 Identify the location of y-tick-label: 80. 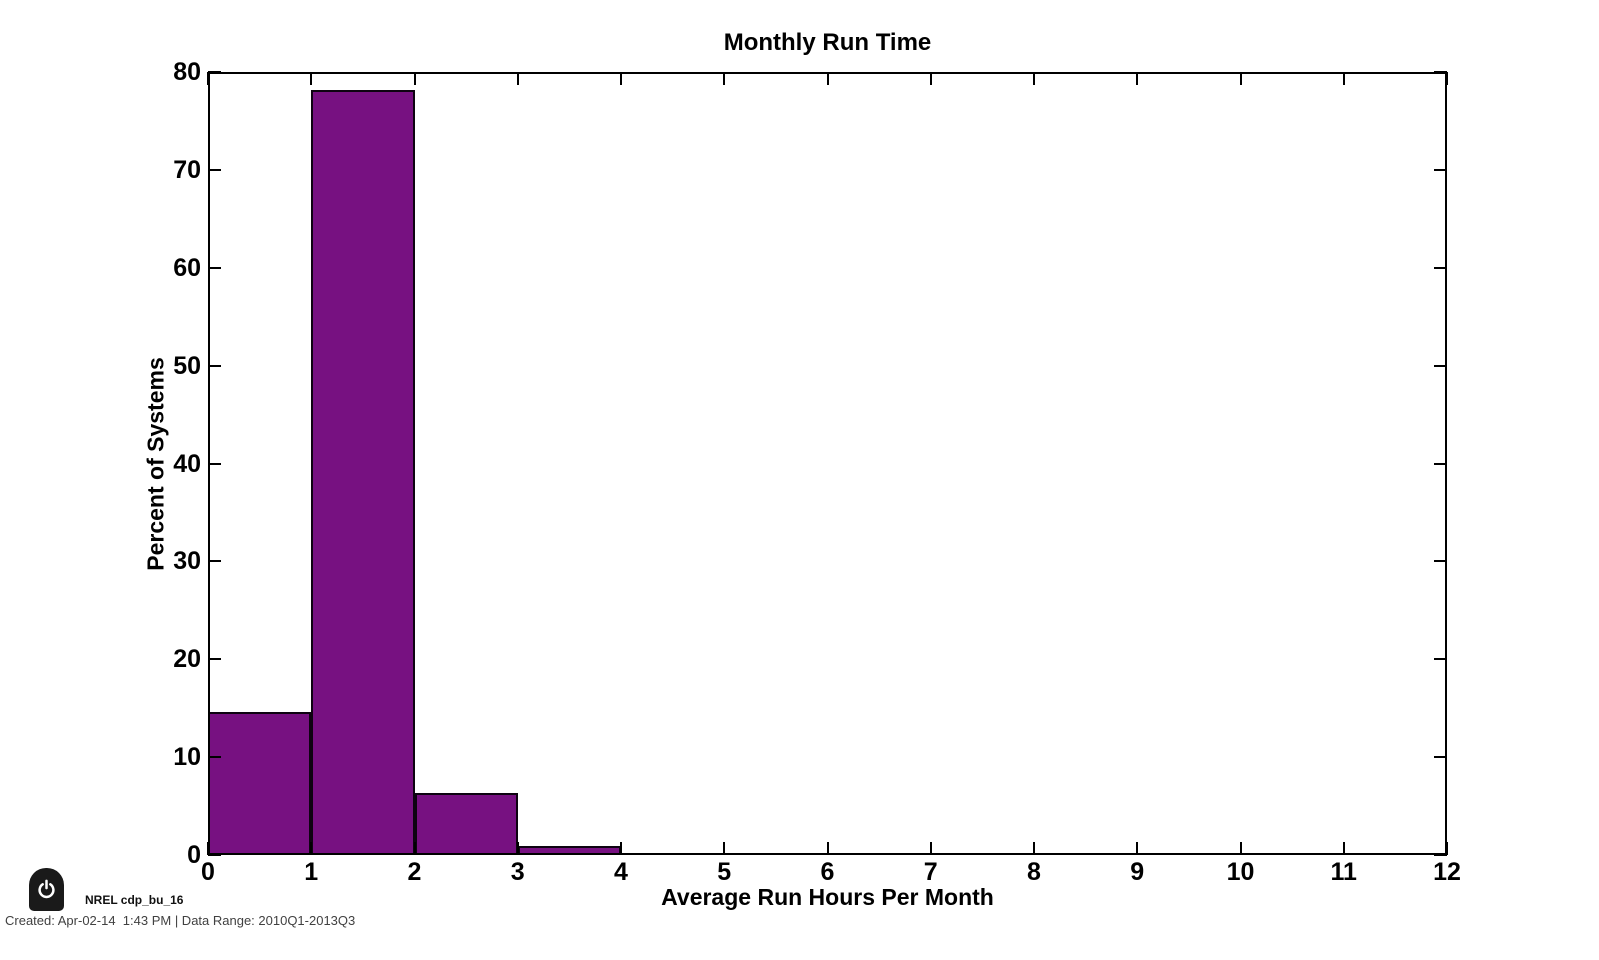
(187, 72).